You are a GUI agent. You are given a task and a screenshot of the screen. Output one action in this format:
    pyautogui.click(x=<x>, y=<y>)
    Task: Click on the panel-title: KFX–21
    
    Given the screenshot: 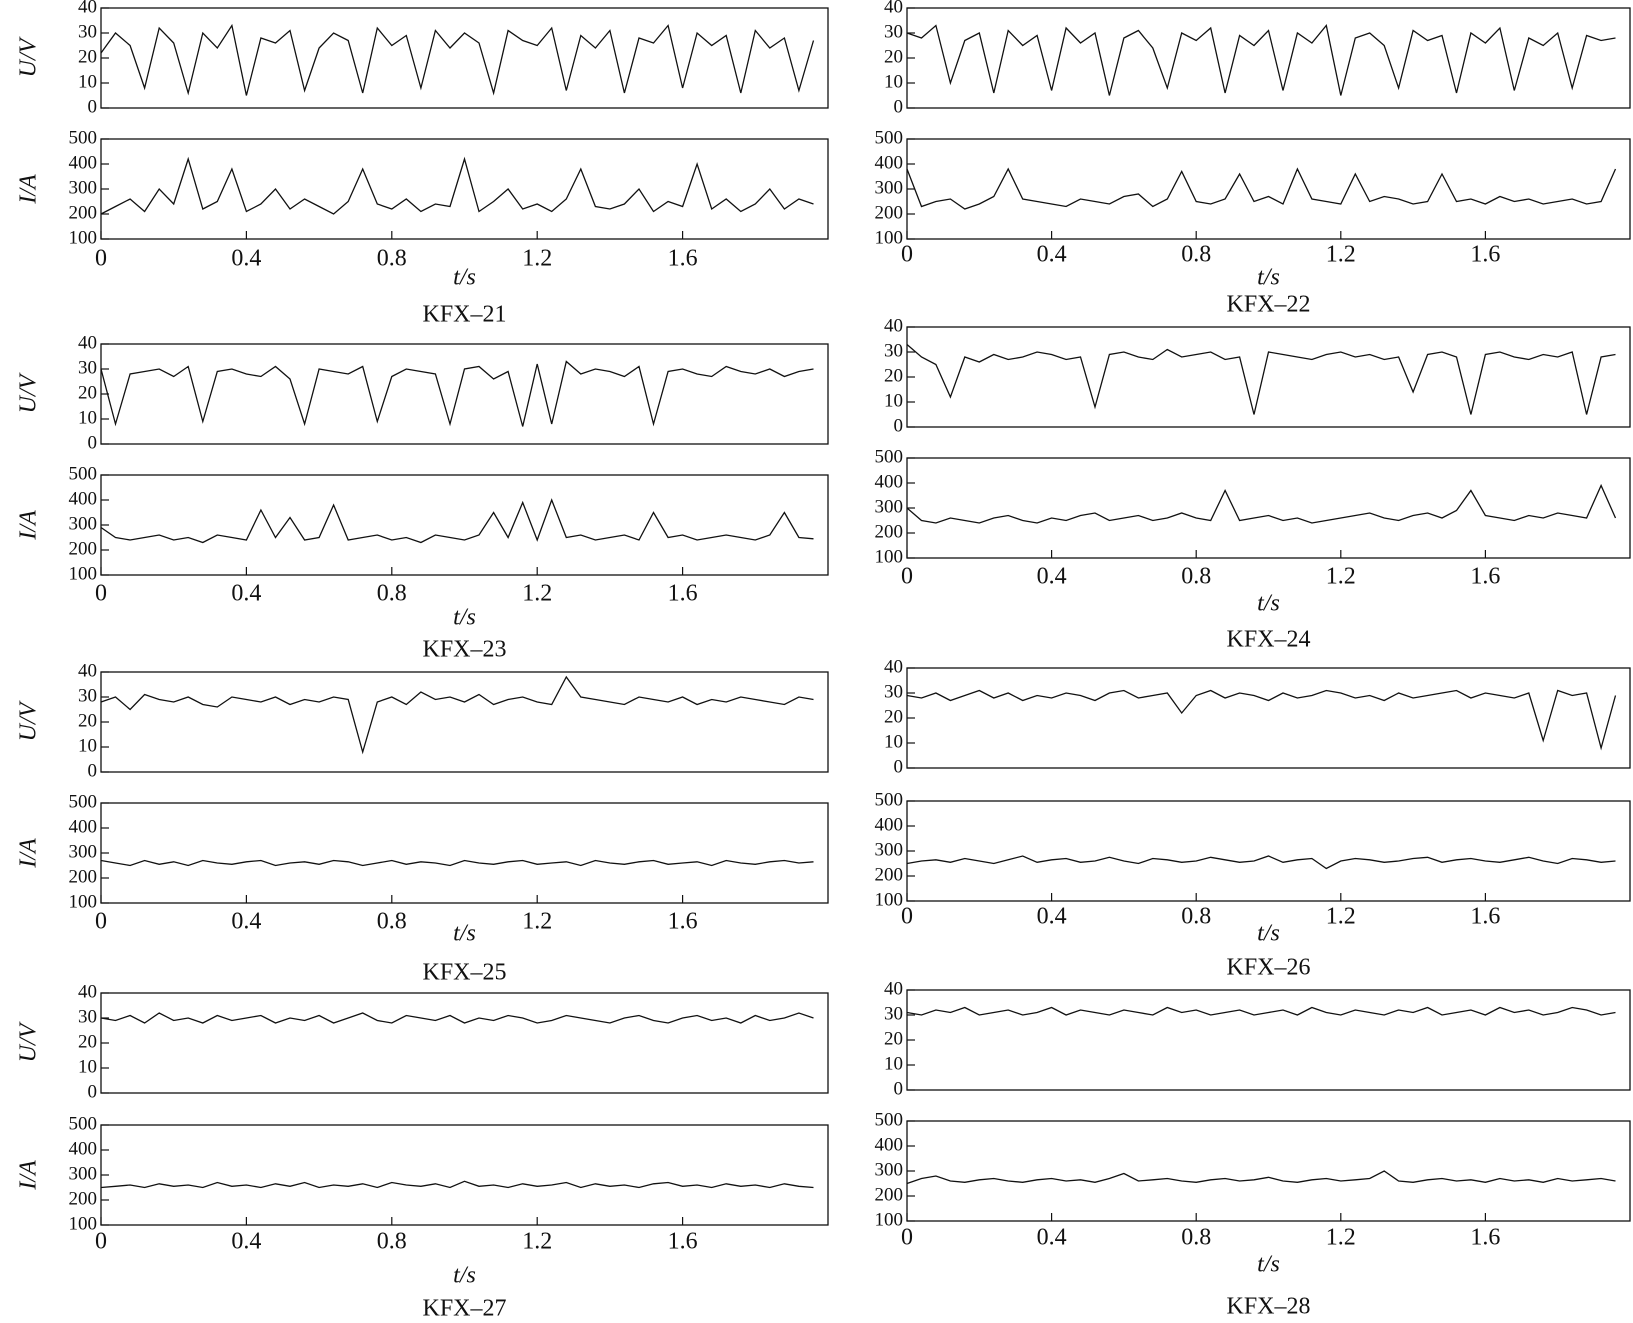 What is the action you would take?
    pyautogui.click(x=464, y=315)
    